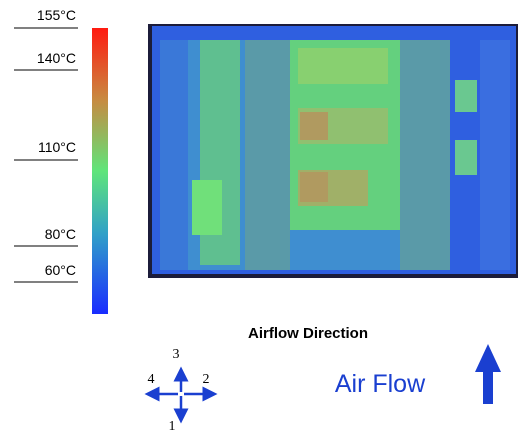  Describe the element at coordinates (172, 426) in the screenshot. I see `direction-number: 1` at that location.